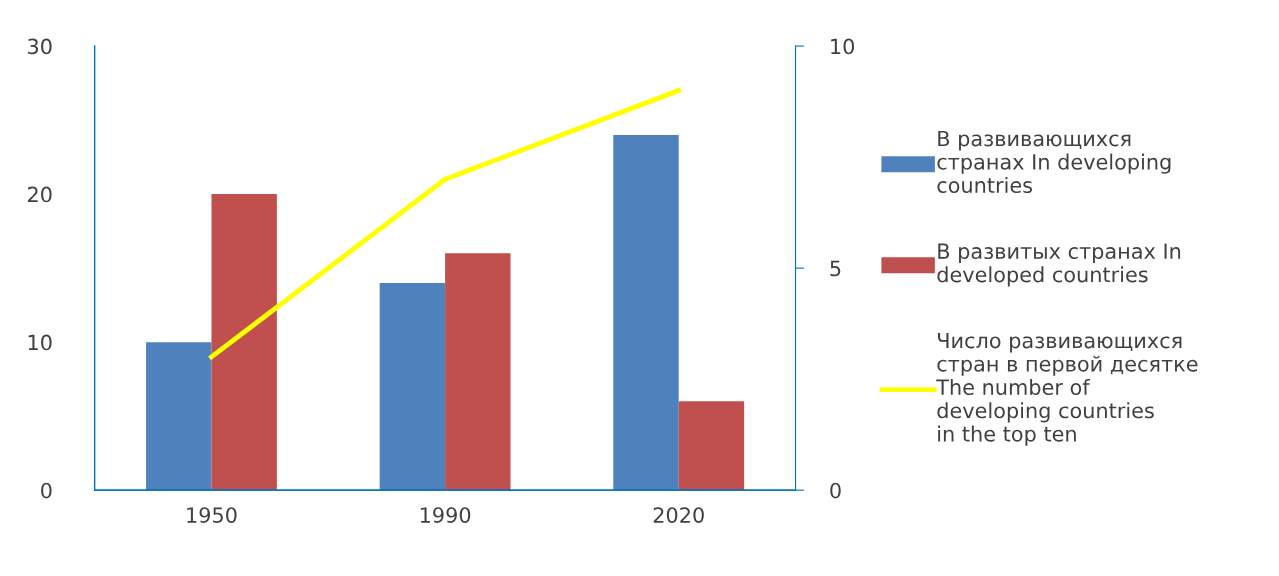  I want to click on legend-label: В развитых странах In developed countries, so click(1059, 265).